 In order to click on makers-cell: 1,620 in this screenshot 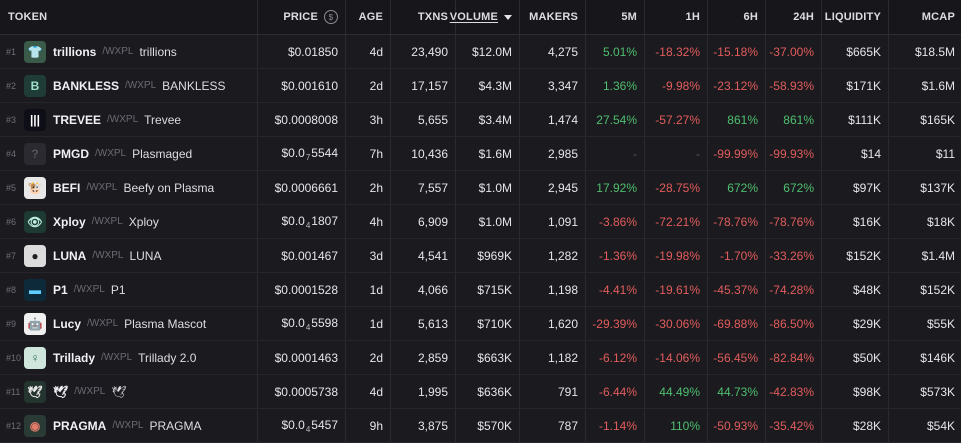, I will do `click(553, 323)`.